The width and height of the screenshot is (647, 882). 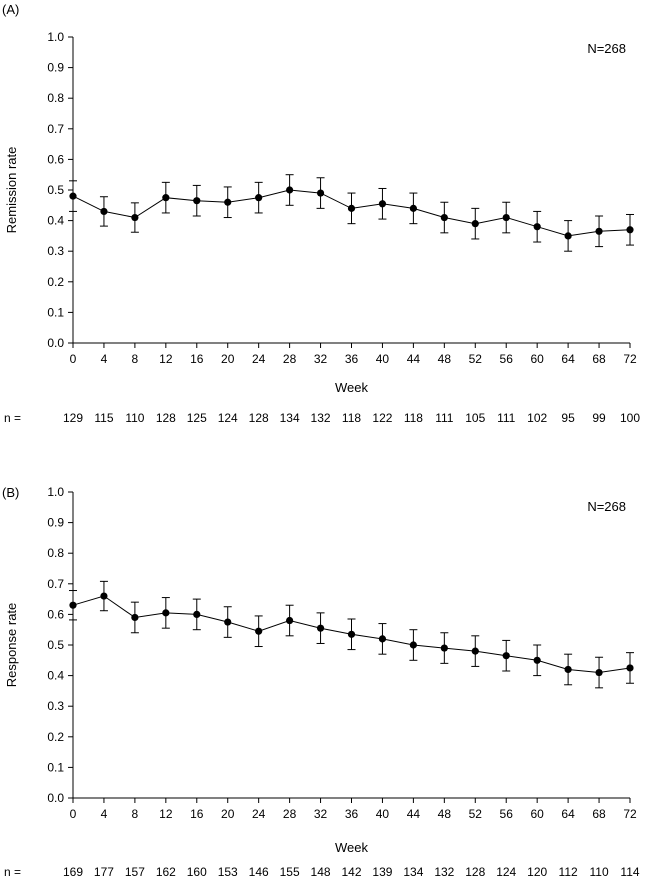 What do you see at coordinates (55, 221) in the screenshot?
I see `y-tick-label: 0.4` at bounding box center [55, 221].